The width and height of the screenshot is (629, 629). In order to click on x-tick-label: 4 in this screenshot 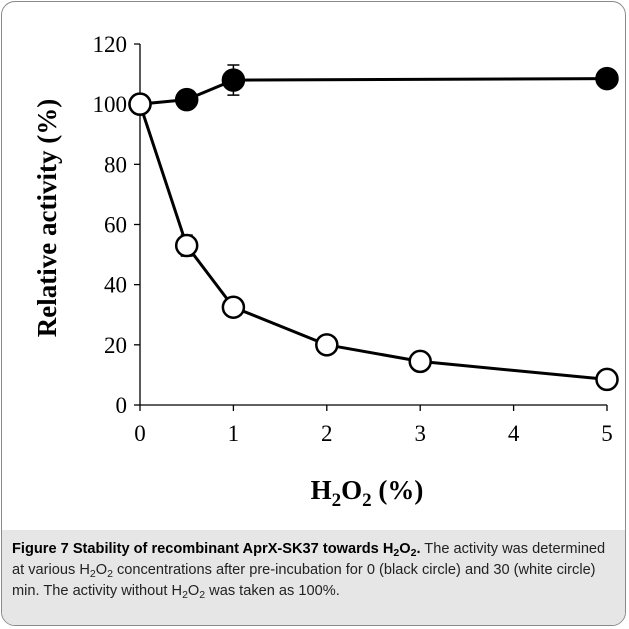, I will do `click(514, 433)`.